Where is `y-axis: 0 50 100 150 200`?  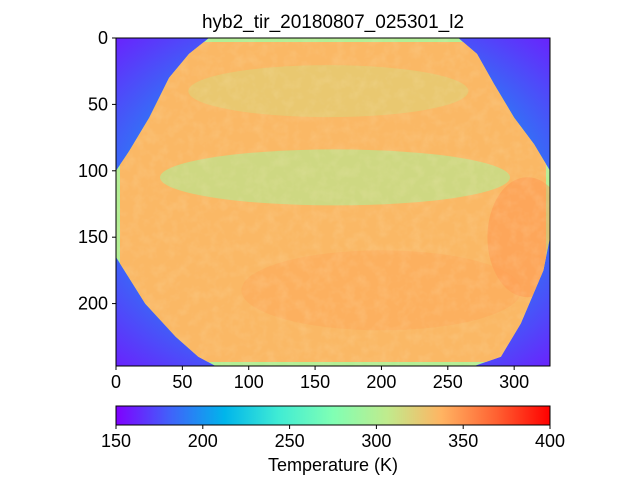 y-axis: 0 50 100 150 200 is located at coordinates (97, 171).